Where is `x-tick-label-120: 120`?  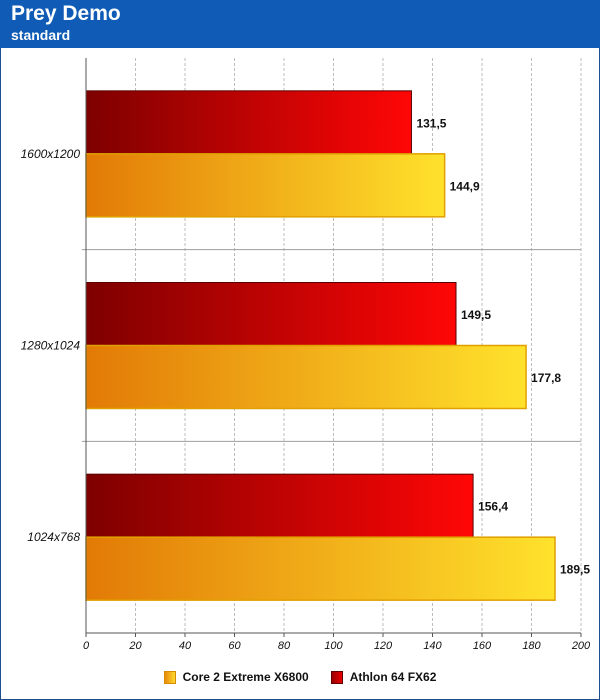
x-tick-label-120: 120 is located at coordinates (383, 646).